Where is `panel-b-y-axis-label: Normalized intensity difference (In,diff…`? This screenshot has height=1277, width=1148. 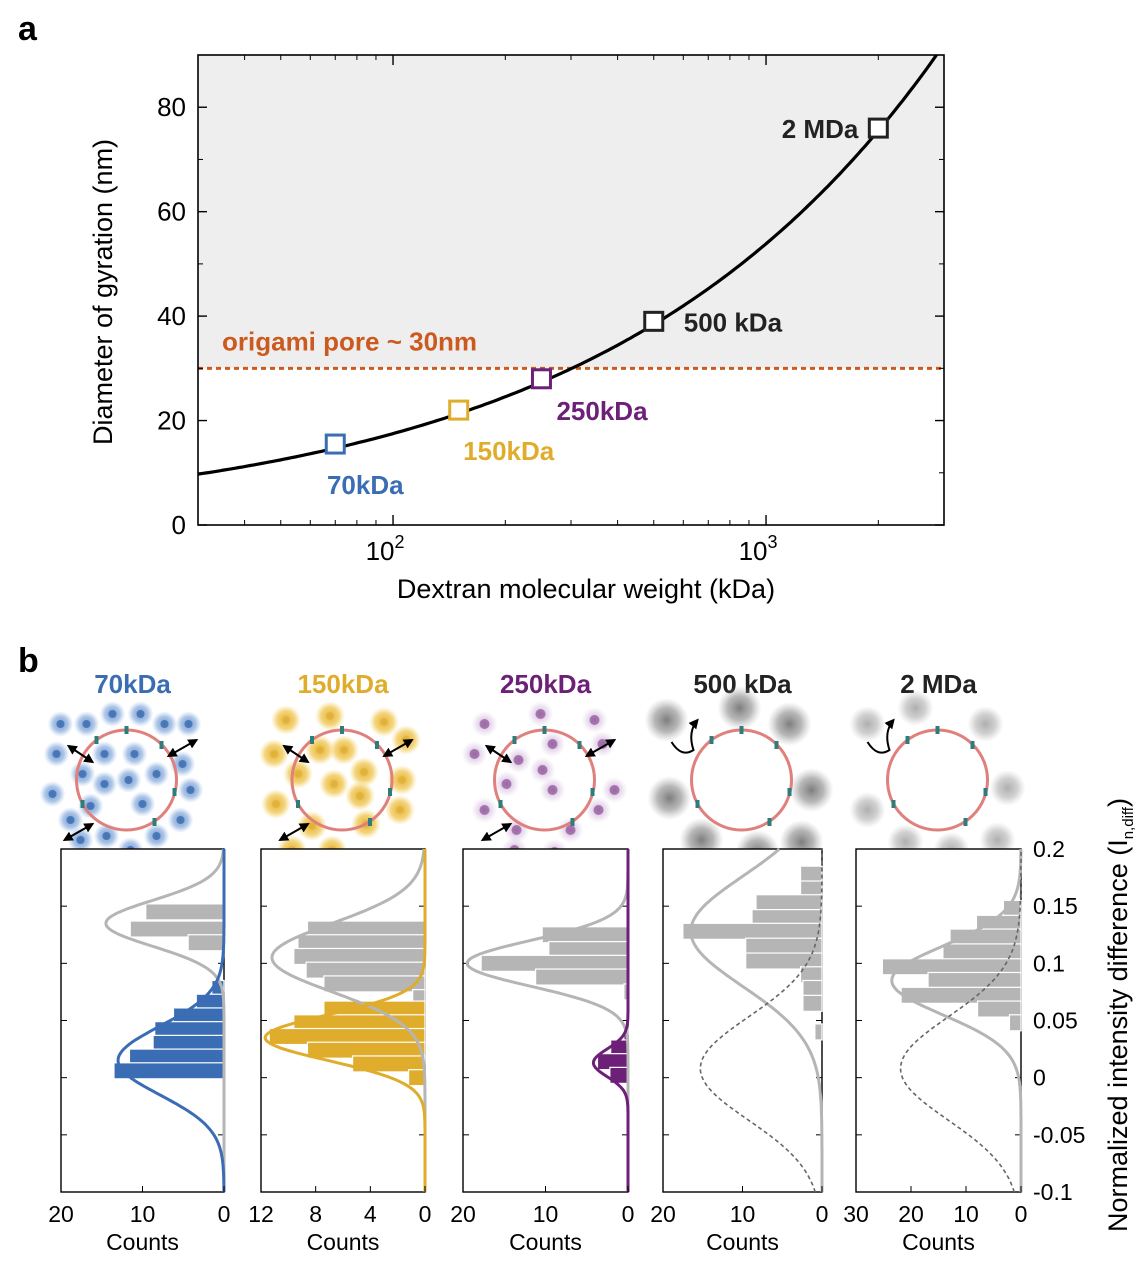 panel-b-y-axis-label: Normalized intensity difference (In,diff… is located at coordinates (1120, 1015).